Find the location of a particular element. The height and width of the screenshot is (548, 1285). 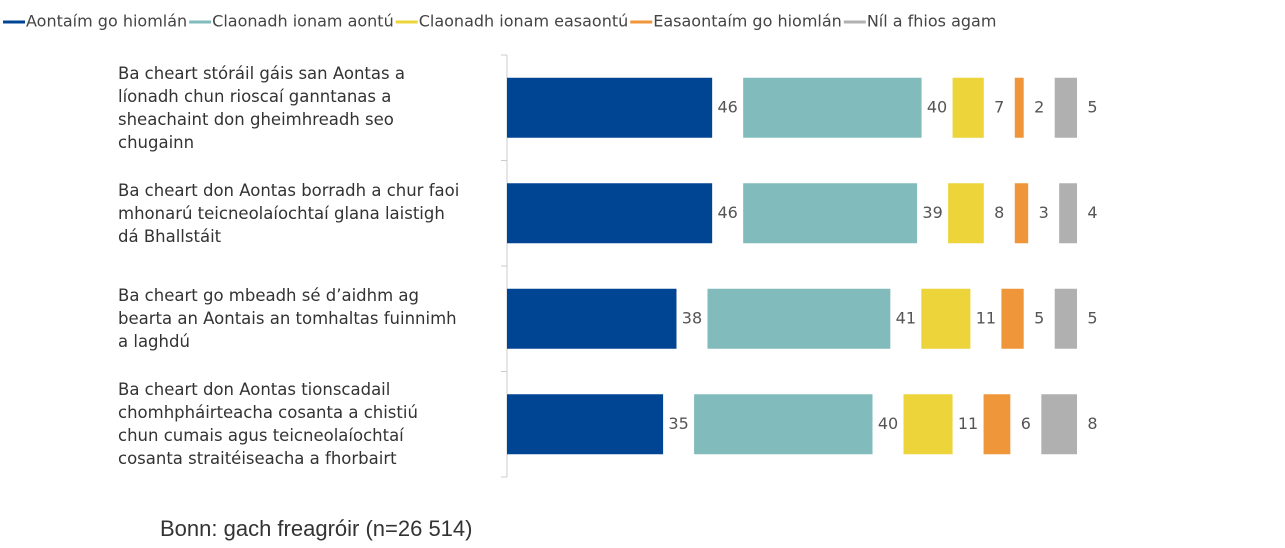

data-label: 41 is located at coordinates (906, 317).